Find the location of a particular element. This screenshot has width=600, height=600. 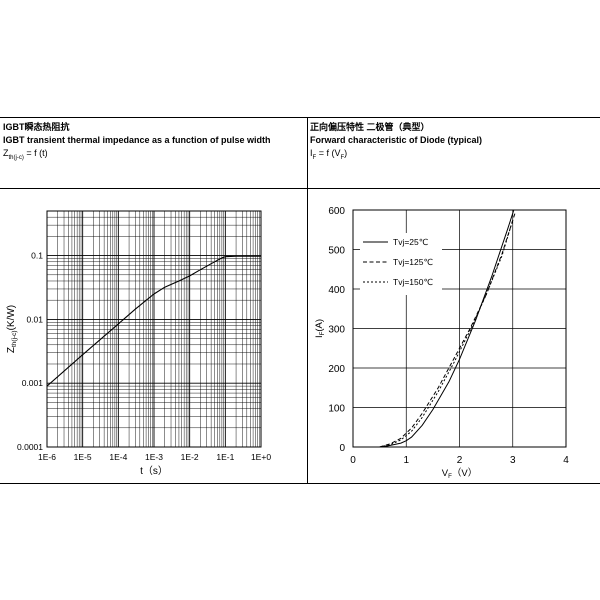

x-tick-label: 1E-4 is located at coordinates (118, 457).